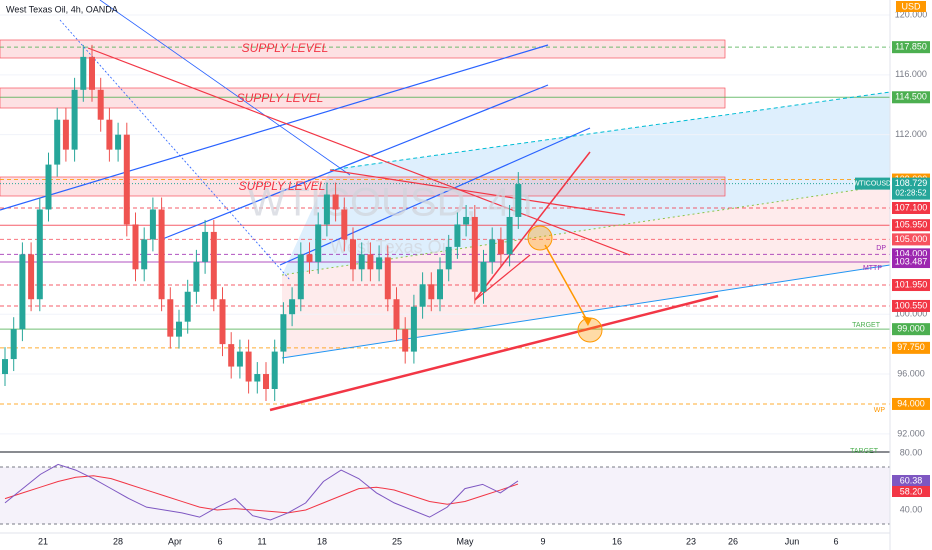 The image size is (932, 550). What do you see at coordinates (911, 74) in the screenshot?
I see `price-tick-label: 116.000` at bounding box center [911, 74].